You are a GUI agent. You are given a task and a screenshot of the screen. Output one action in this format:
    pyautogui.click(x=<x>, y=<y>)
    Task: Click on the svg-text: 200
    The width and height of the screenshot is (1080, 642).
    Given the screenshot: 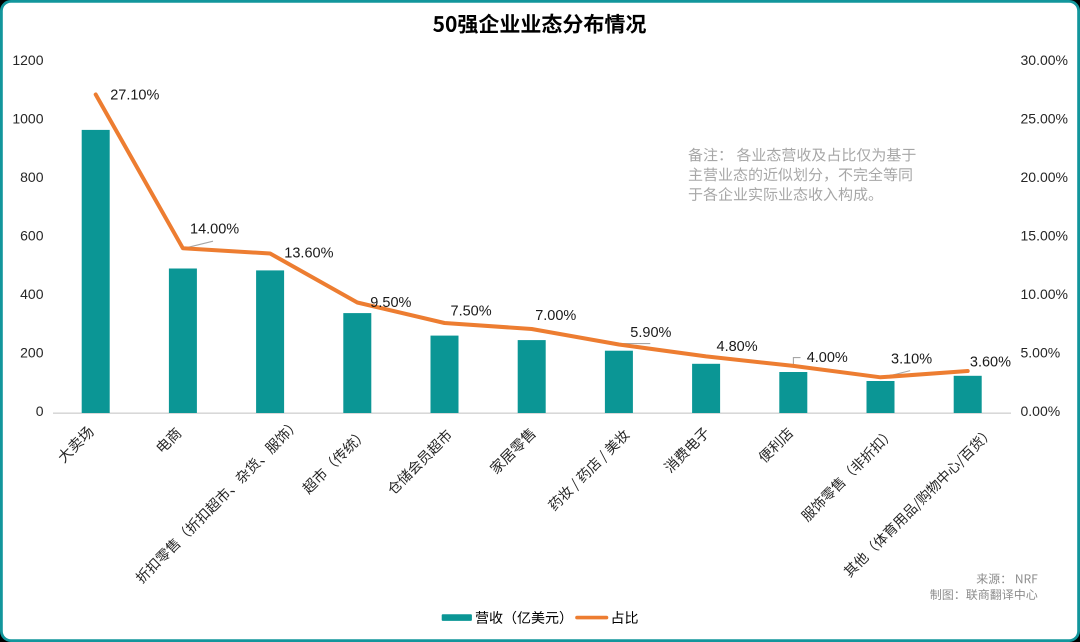 What is the action you would take?
    pyautogui.click(x=32, y=352)
    